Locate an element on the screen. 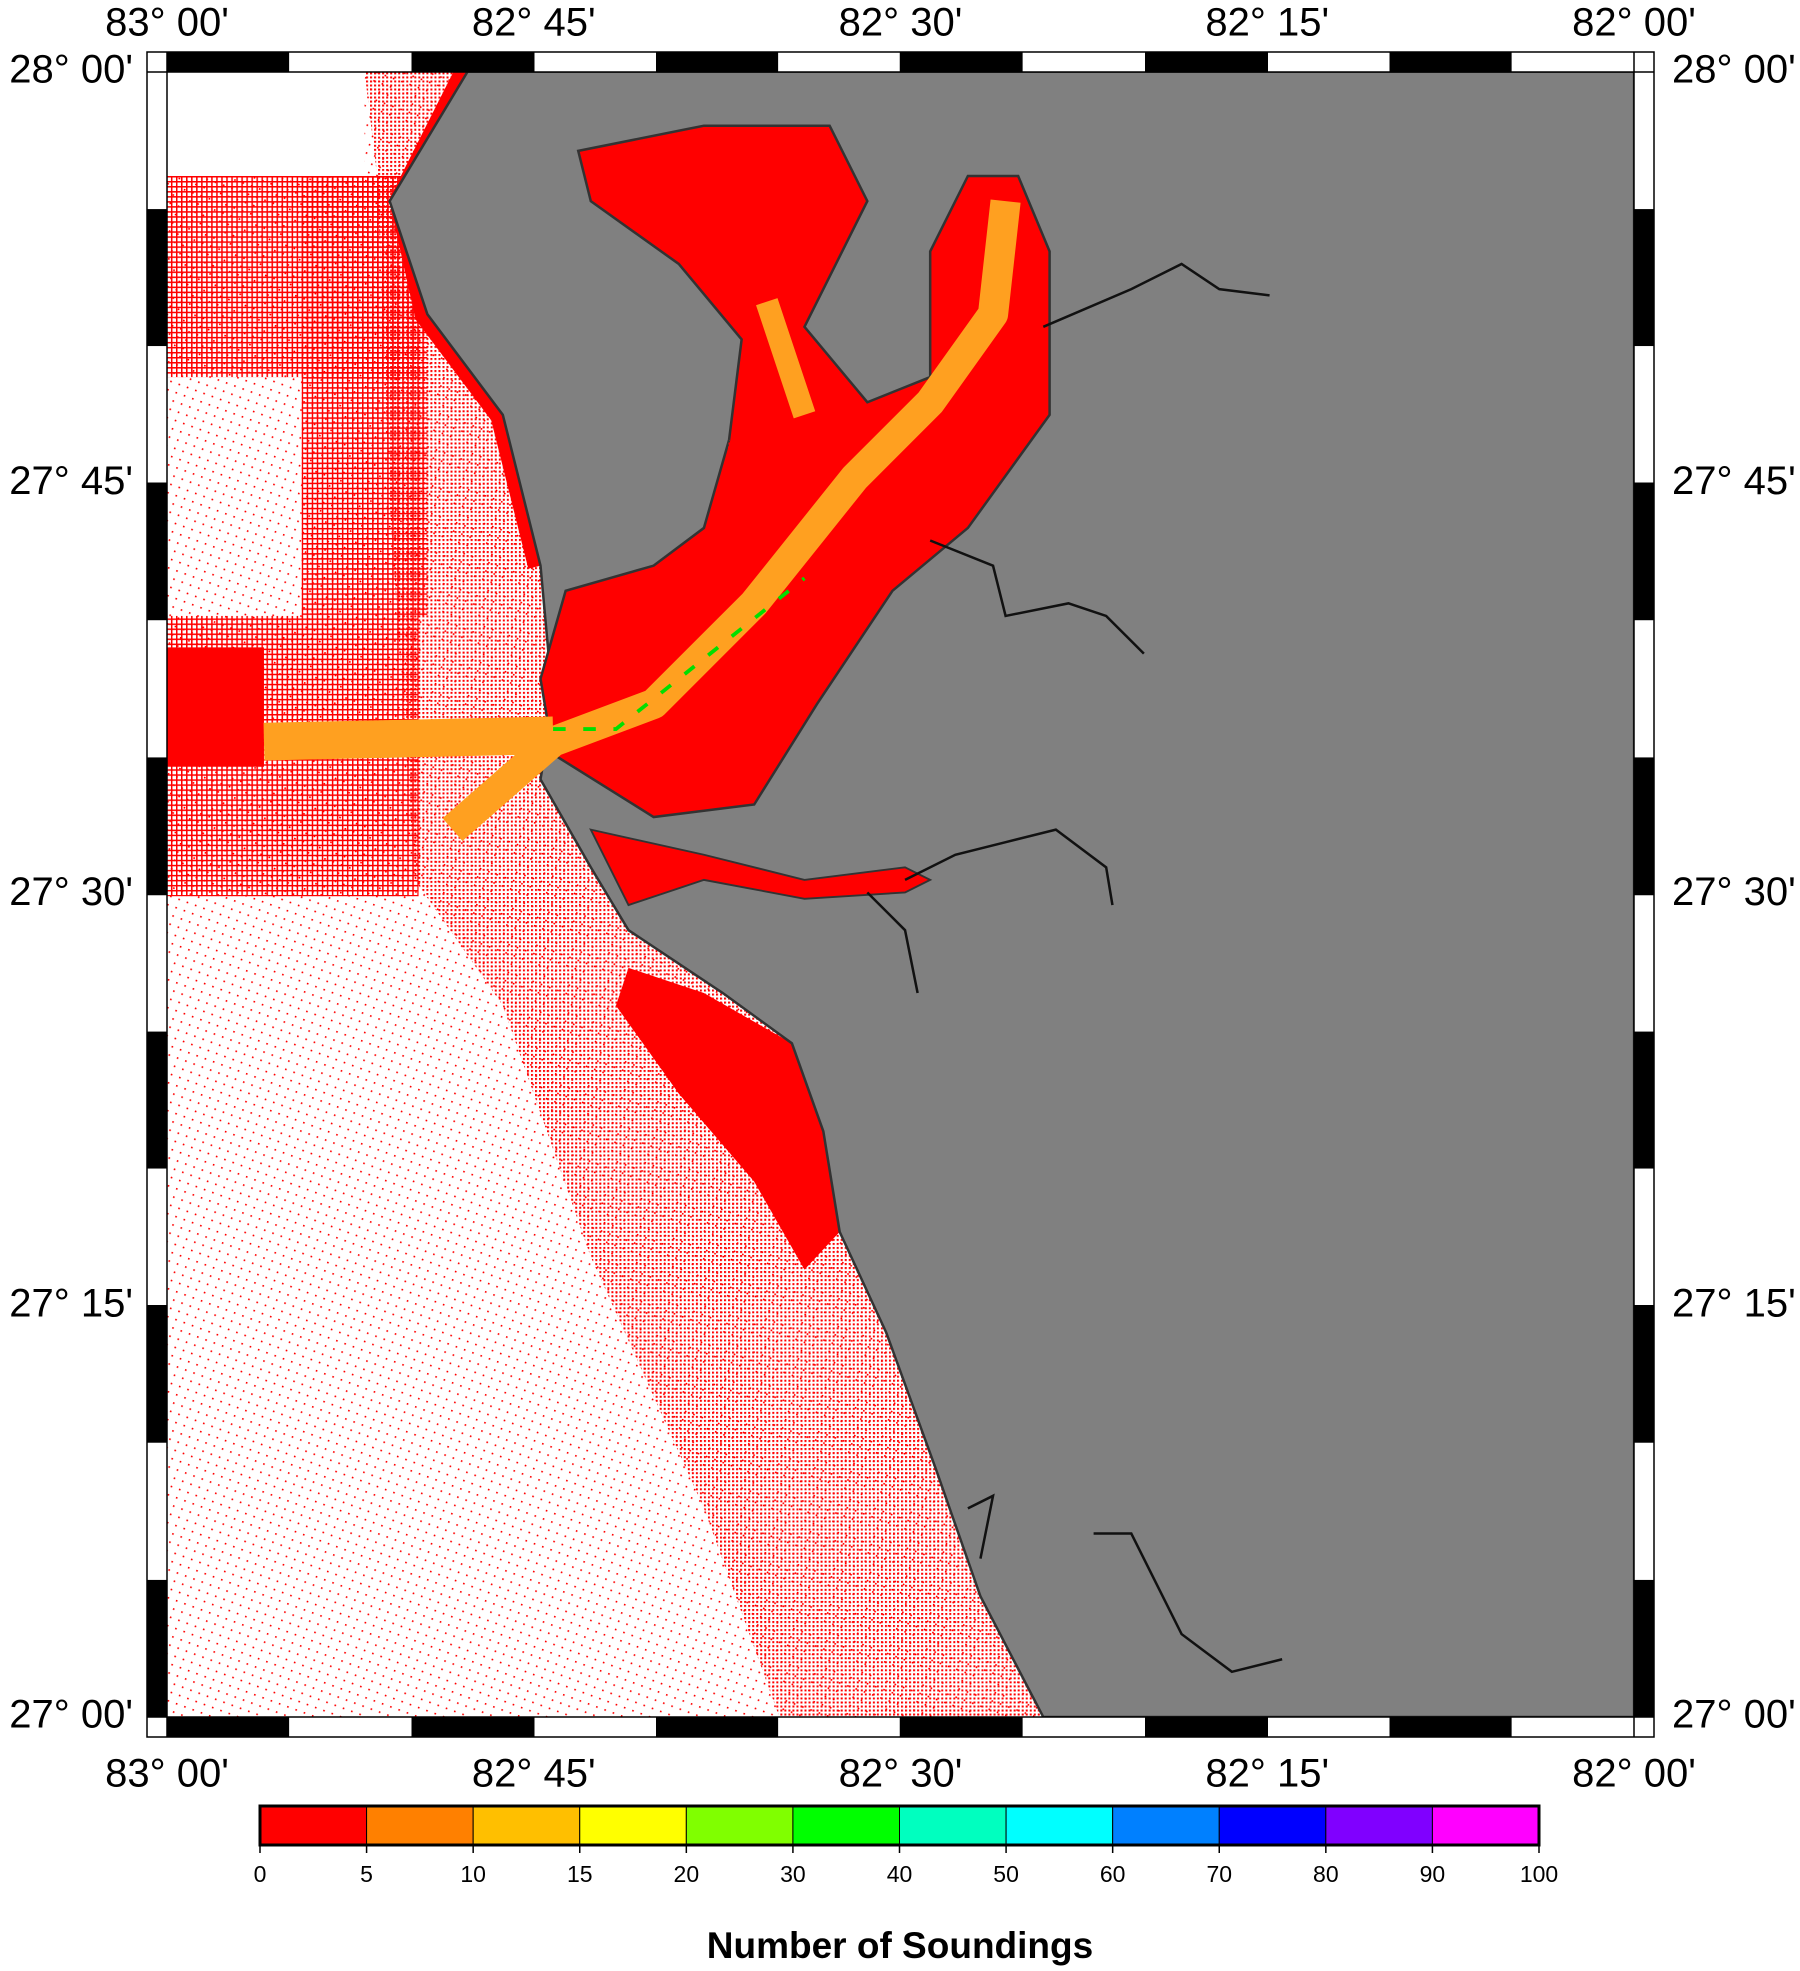 This screenshot has height=1971, width=1800. colorbar-tick-label: 10 is located at coordinates (473, 1874).